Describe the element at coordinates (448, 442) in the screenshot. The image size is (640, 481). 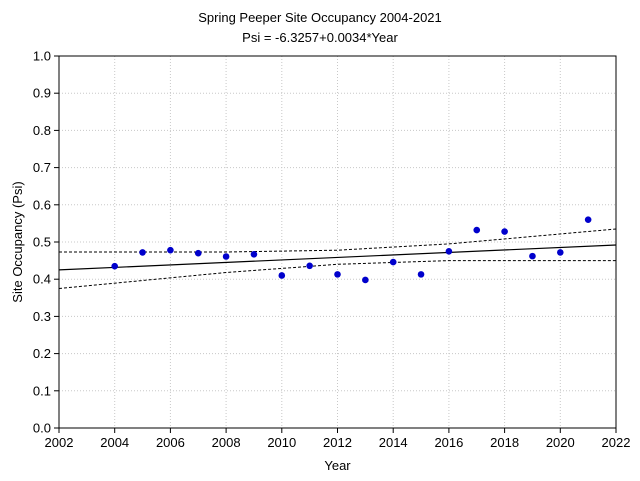
I see `x-tick-label: 2016` at that location.